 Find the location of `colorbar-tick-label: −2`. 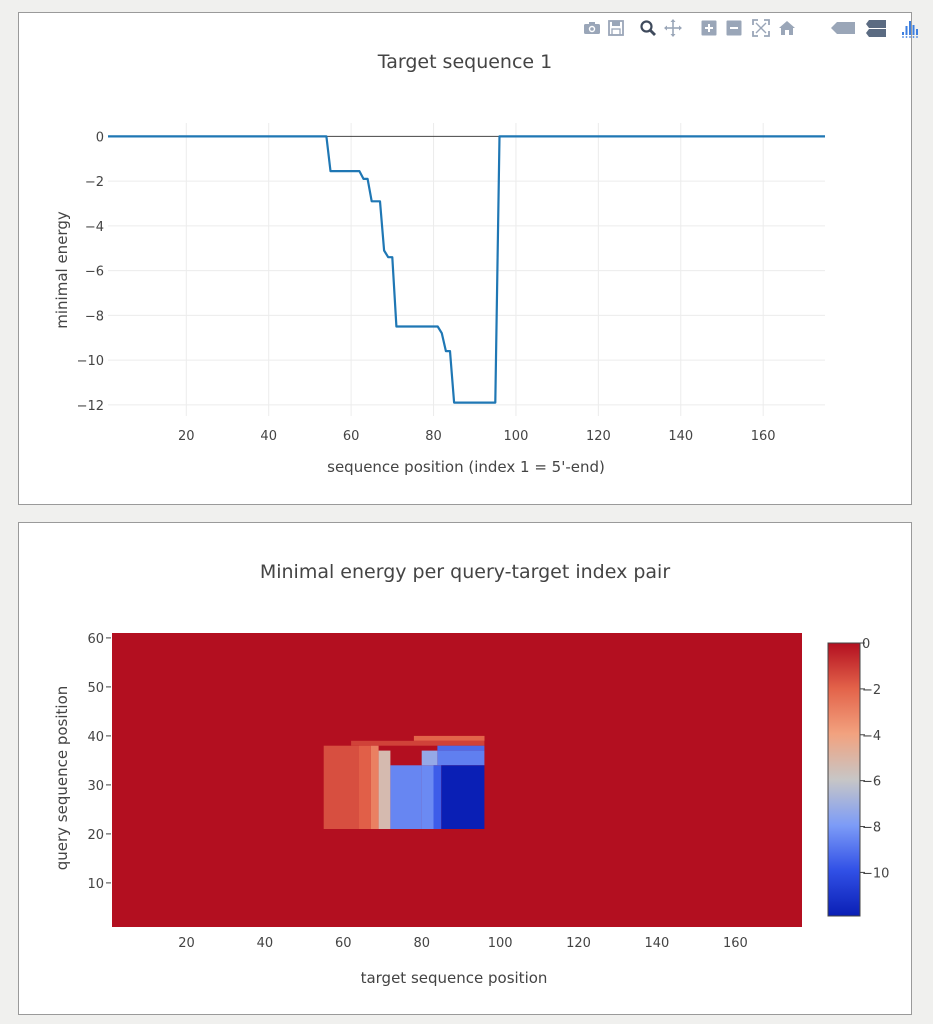

colorbar-tick-label: −2 is located at coordinates (871, 690).